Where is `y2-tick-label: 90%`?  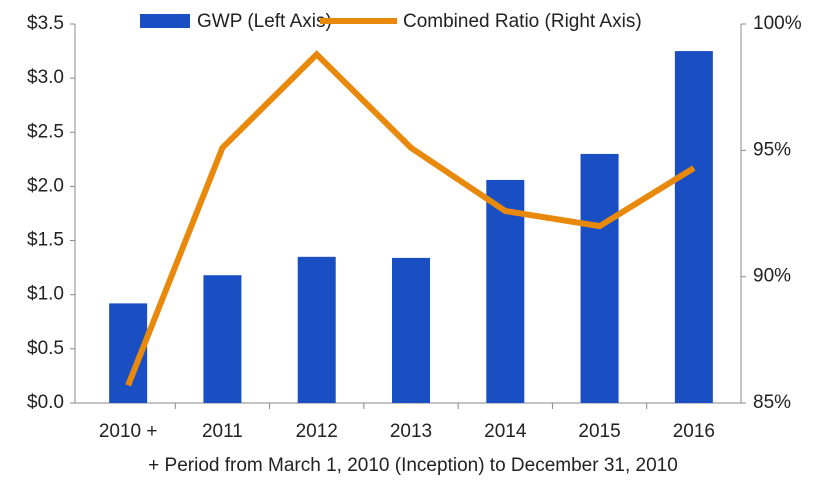 y2-tick-label: 90% is located at coordinates (772, 276).